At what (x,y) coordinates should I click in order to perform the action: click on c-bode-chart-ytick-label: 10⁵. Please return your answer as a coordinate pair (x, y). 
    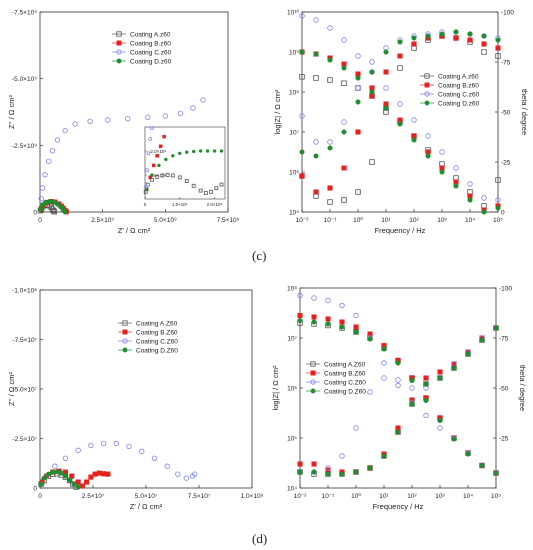
    Looking at the image, I should click on (294, 213).